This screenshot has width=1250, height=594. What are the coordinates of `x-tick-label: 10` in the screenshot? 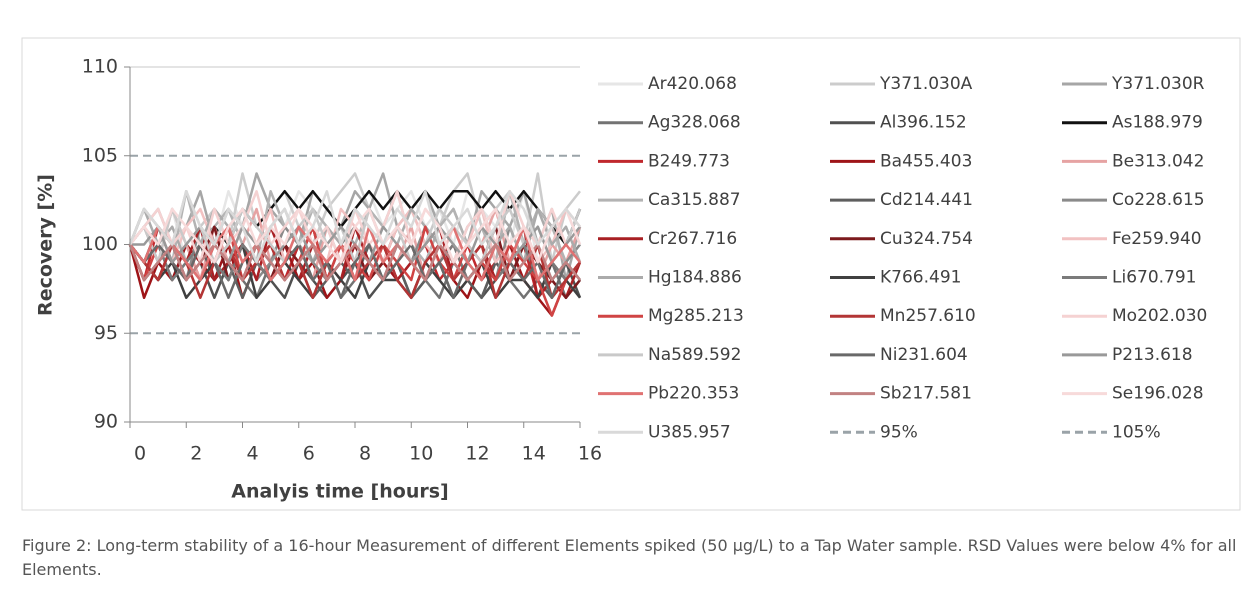 It's located at (421, 454).